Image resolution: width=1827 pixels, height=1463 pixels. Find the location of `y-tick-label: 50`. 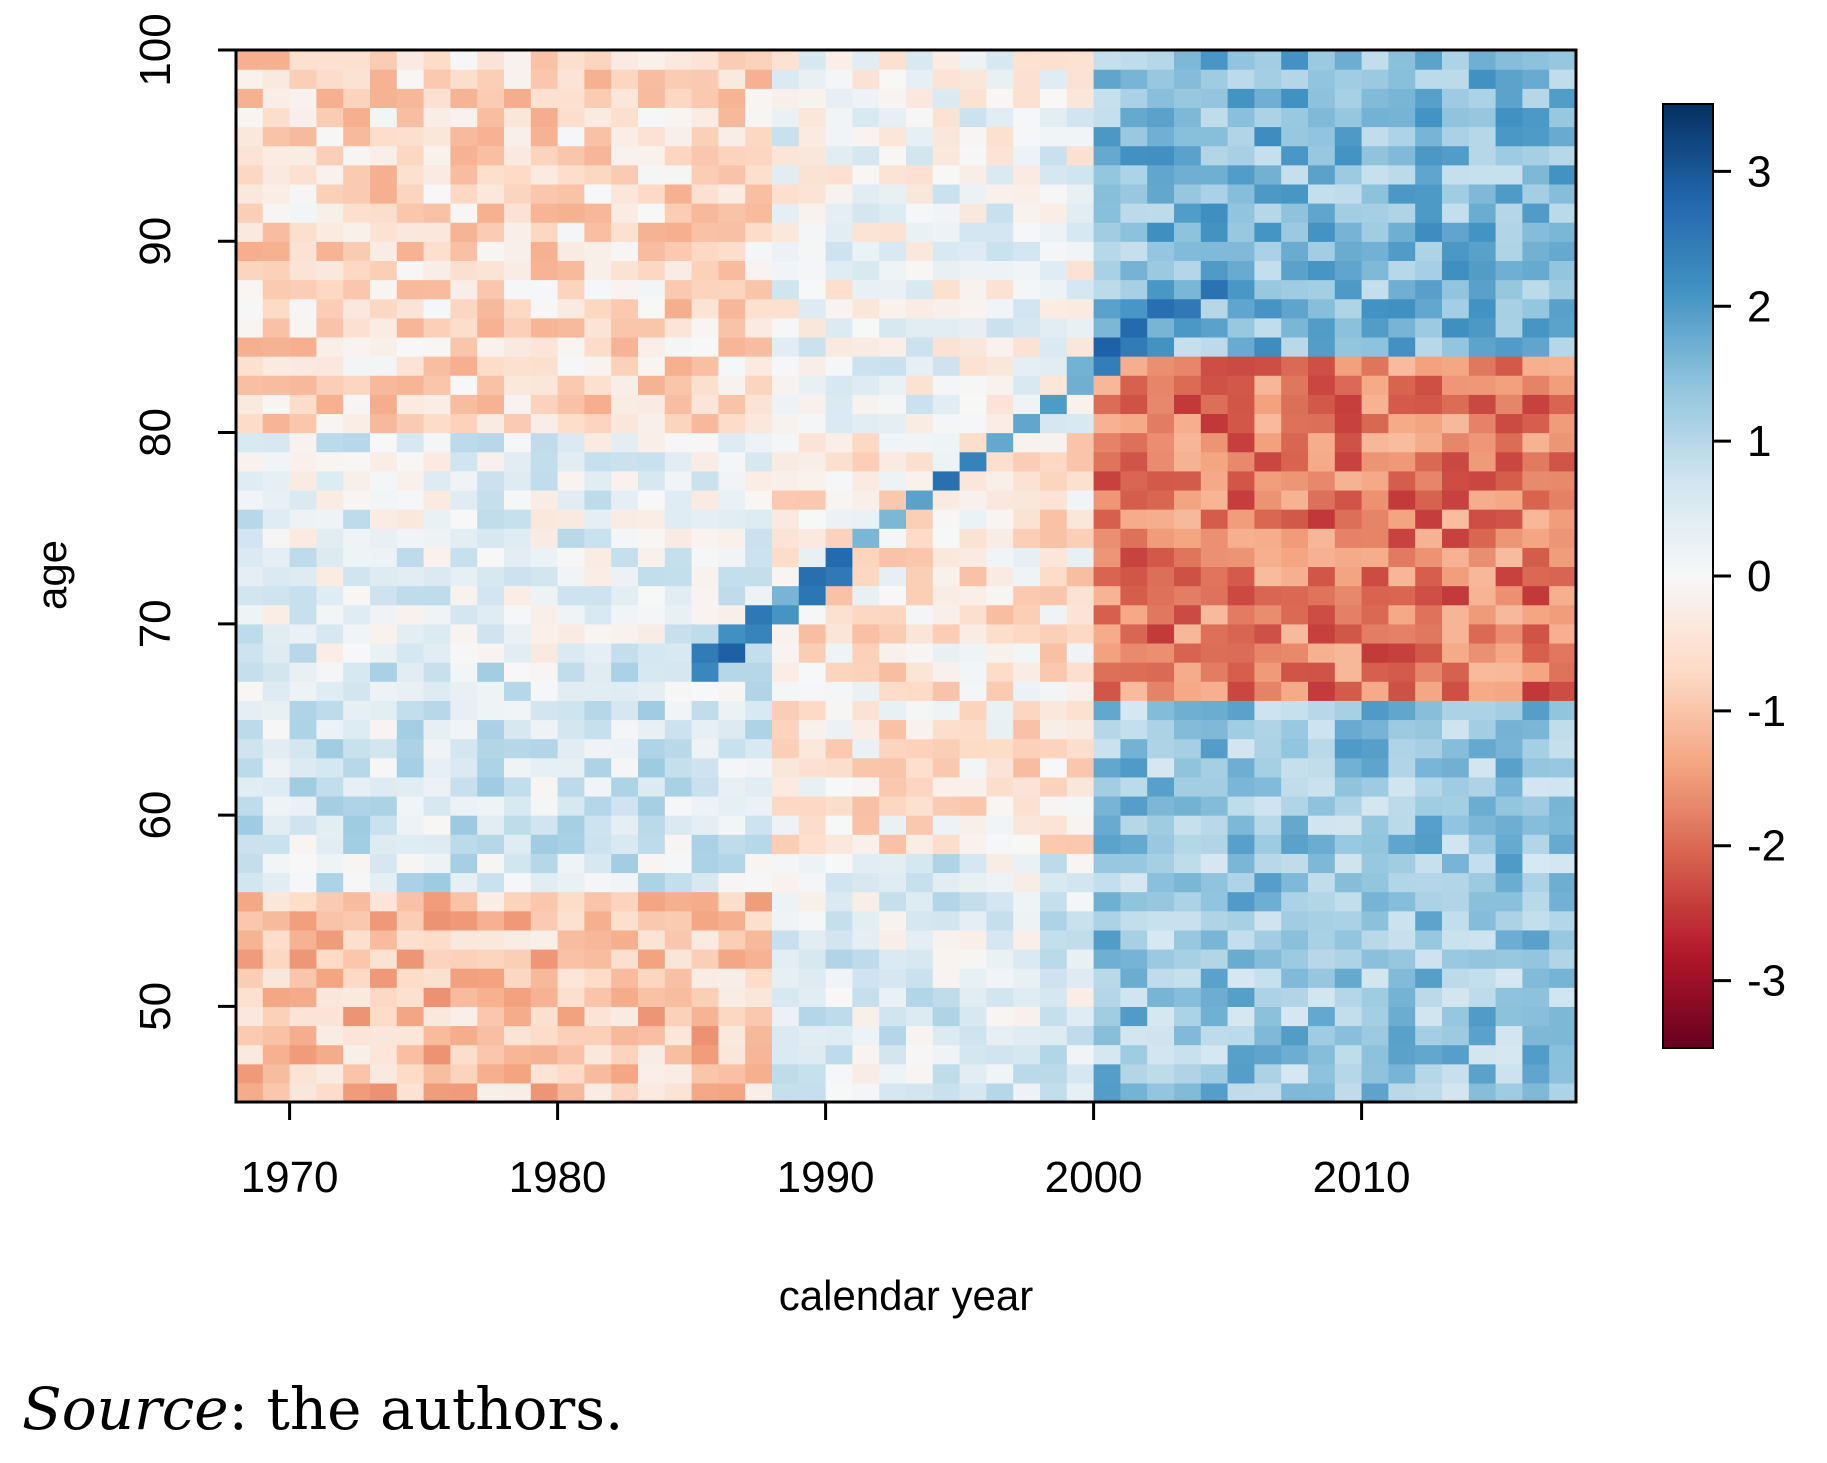

y-tick-label: 50 is located at coordinates (155, 1006).